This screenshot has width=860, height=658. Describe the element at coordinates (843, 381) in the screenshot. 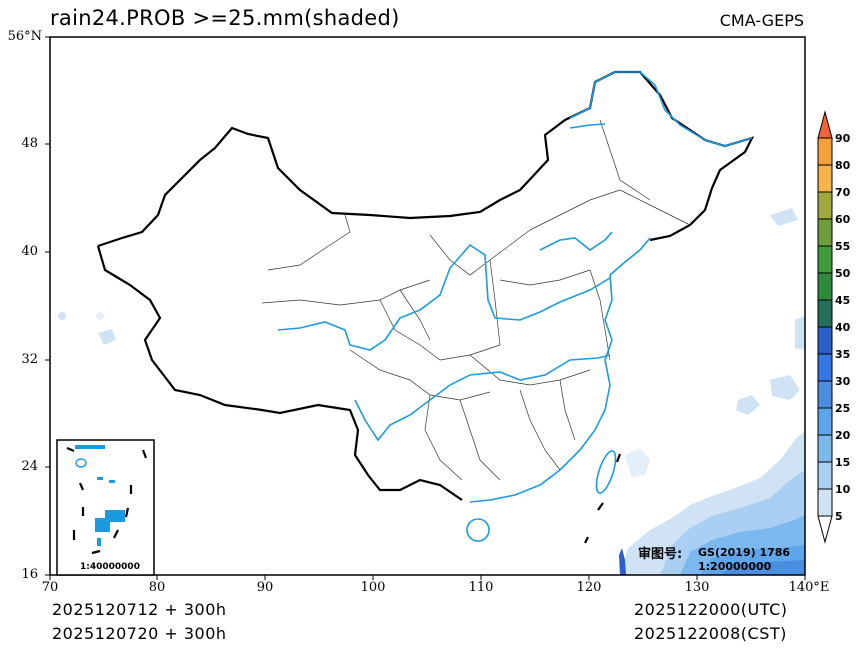

I see `colorbar-label-30: 30` at that location.